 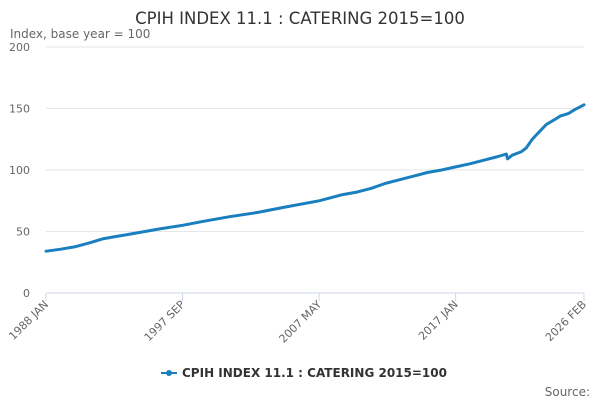 I want to click on y-tick-label: 100, so click(x=19, y=170).